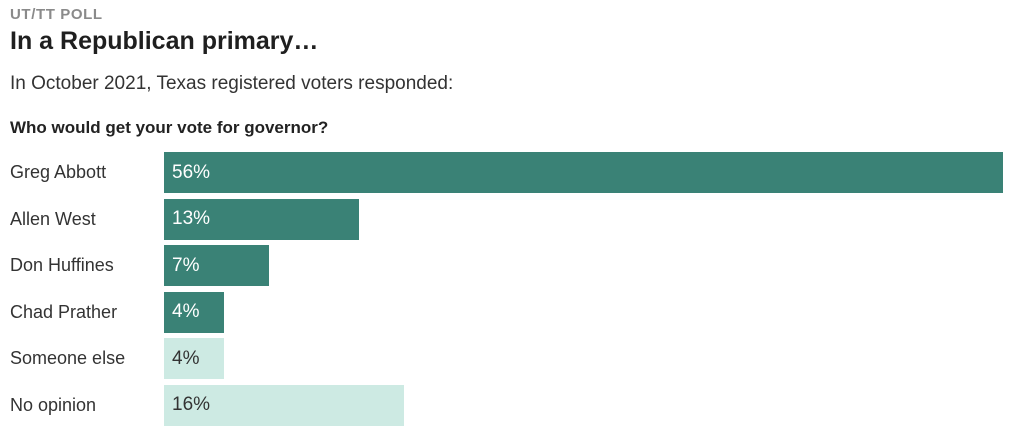 This screenshot has width=1024, height=430. Describe the element at coordinates (53, 404) in the screenshot. I see `candidate-label: No opinion` at that location.